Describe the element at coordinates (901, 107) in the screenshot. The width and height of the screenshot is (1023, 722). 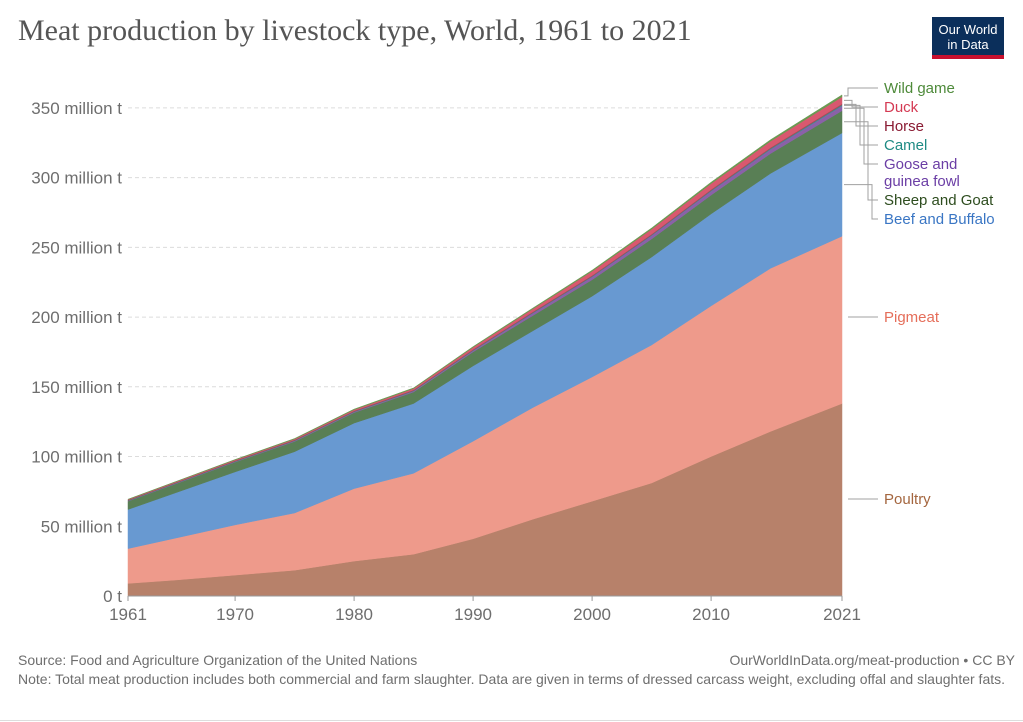
I see `legend-label-duck: Duck` at that location.